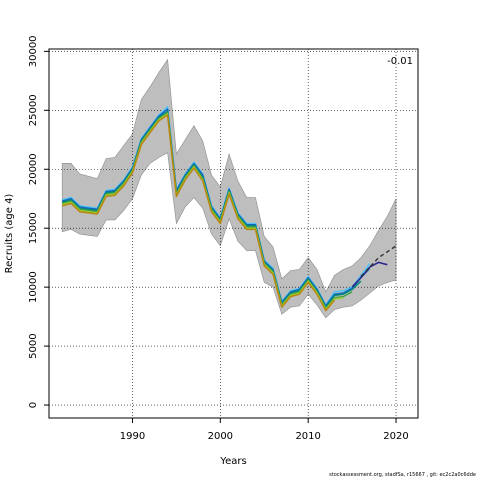 This screenshot has height=480, width=480. I want to click on y-tick-label: 10000, so click(33, 287).